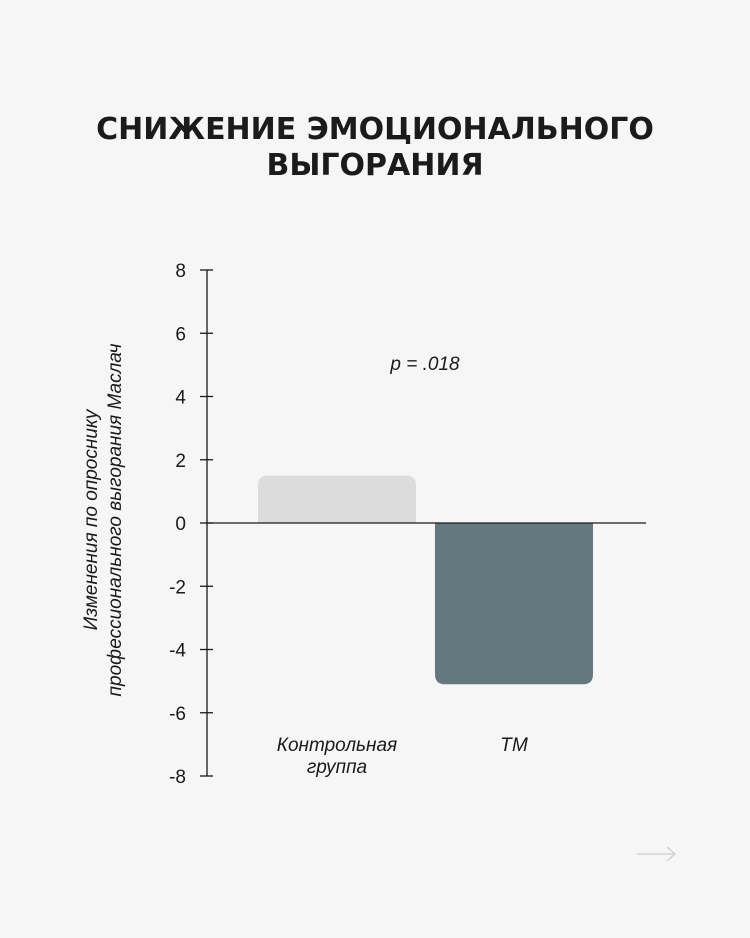  I want to click on y-axis-title-line-1: Изменения по опроснику, so click(91, 519).